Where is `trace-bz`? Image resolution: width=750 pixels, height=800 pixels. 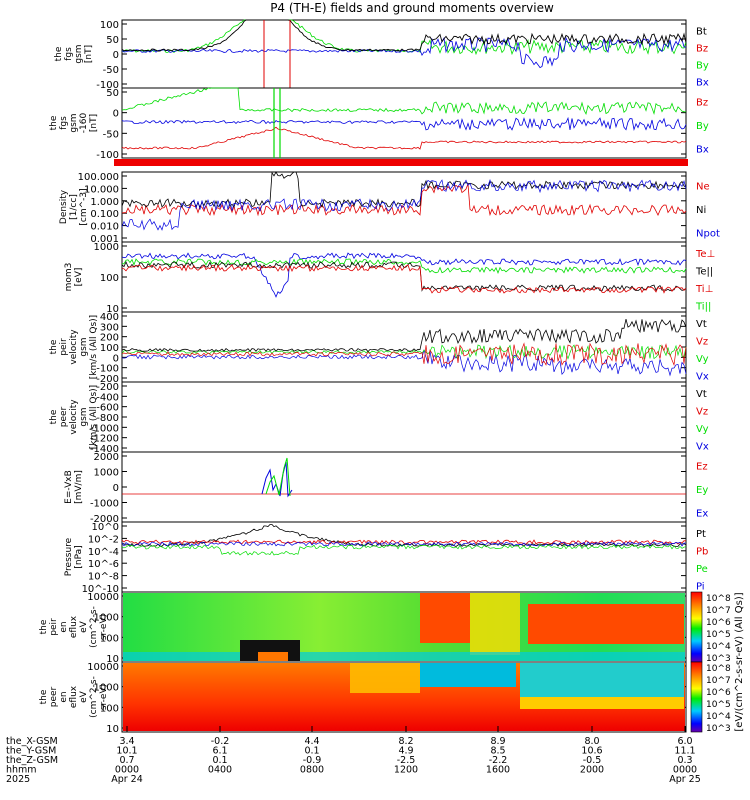
trace-bz is located at coordinates (404, 138).